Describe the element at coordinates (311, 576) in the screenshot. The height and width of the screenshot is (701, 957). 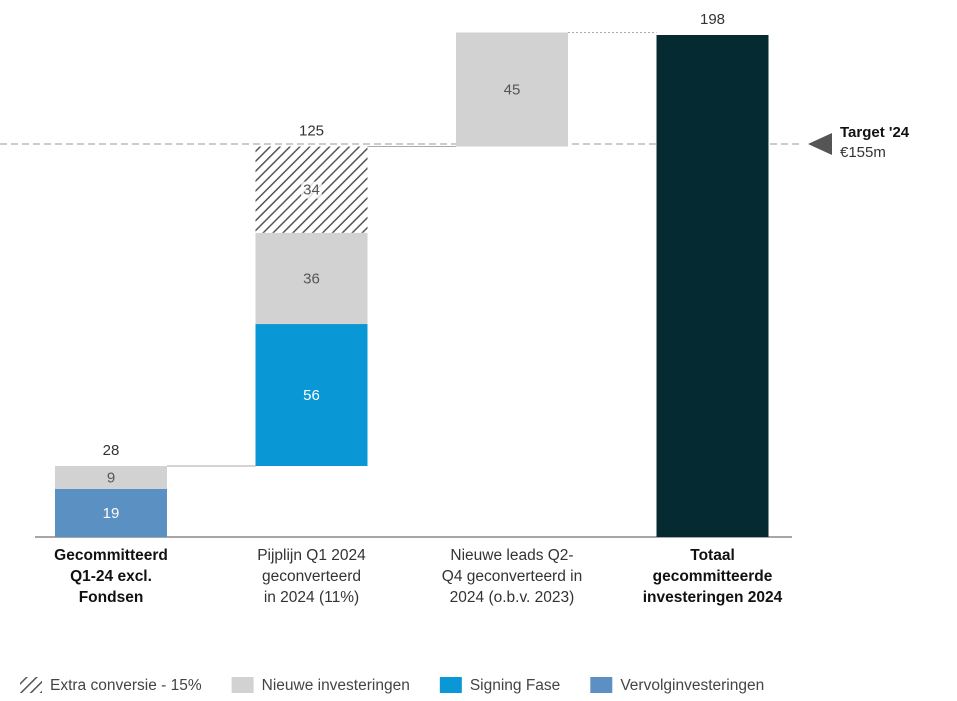
I see `x-tick-label: geconverteerd` at that location.